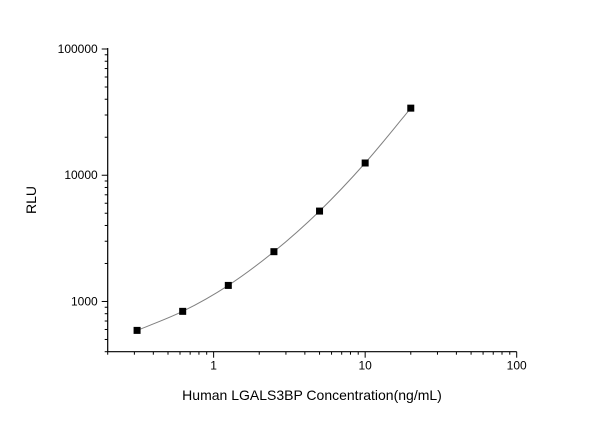  I want to click on y-tick-label: 10000, so click(81, 175).